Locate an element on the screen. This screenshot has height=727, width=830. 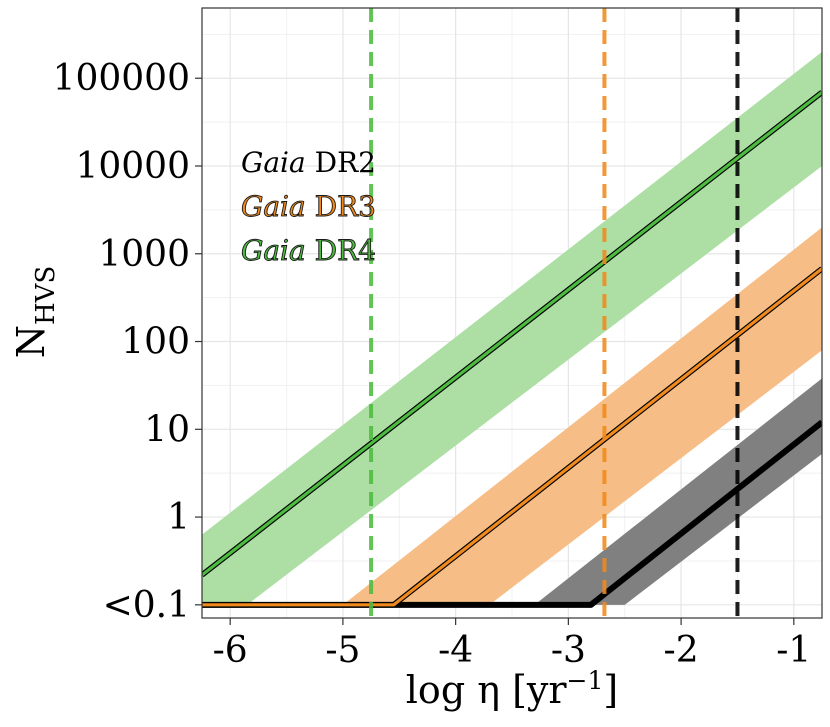
legend-entry: Gaia DR2 is located at coordinates (308, 162).